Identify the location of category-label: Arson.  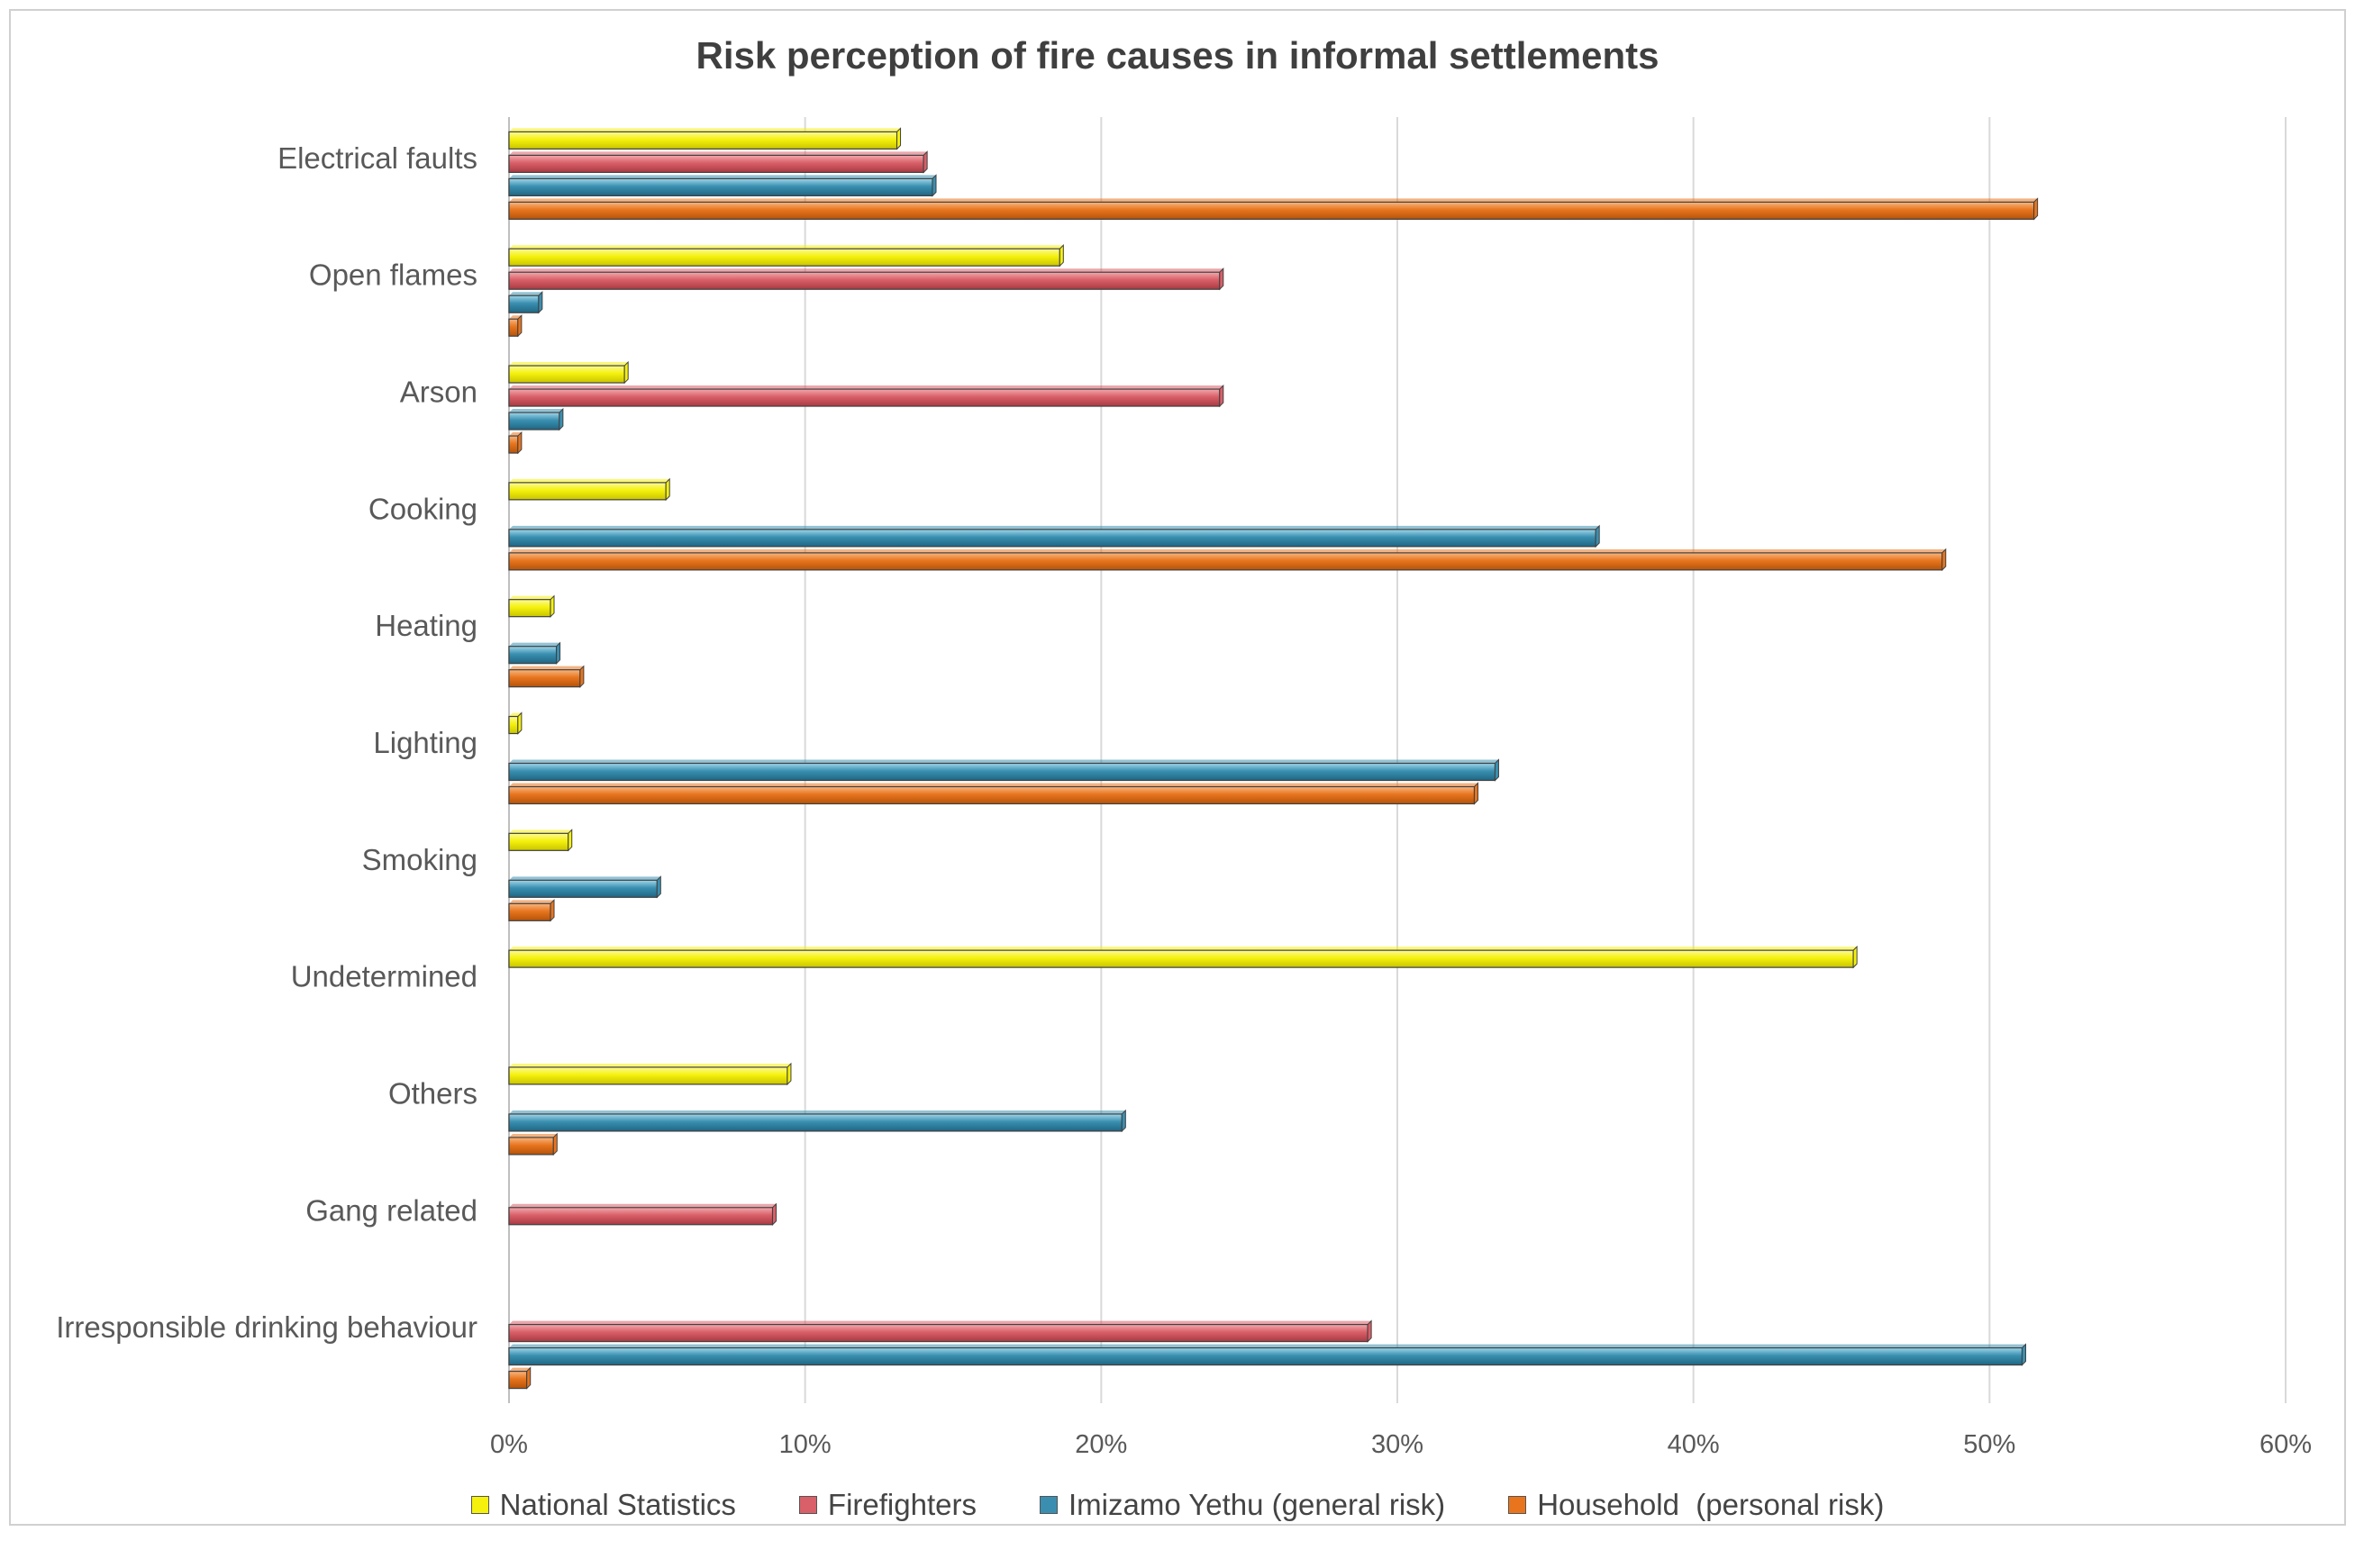
(438, 392).